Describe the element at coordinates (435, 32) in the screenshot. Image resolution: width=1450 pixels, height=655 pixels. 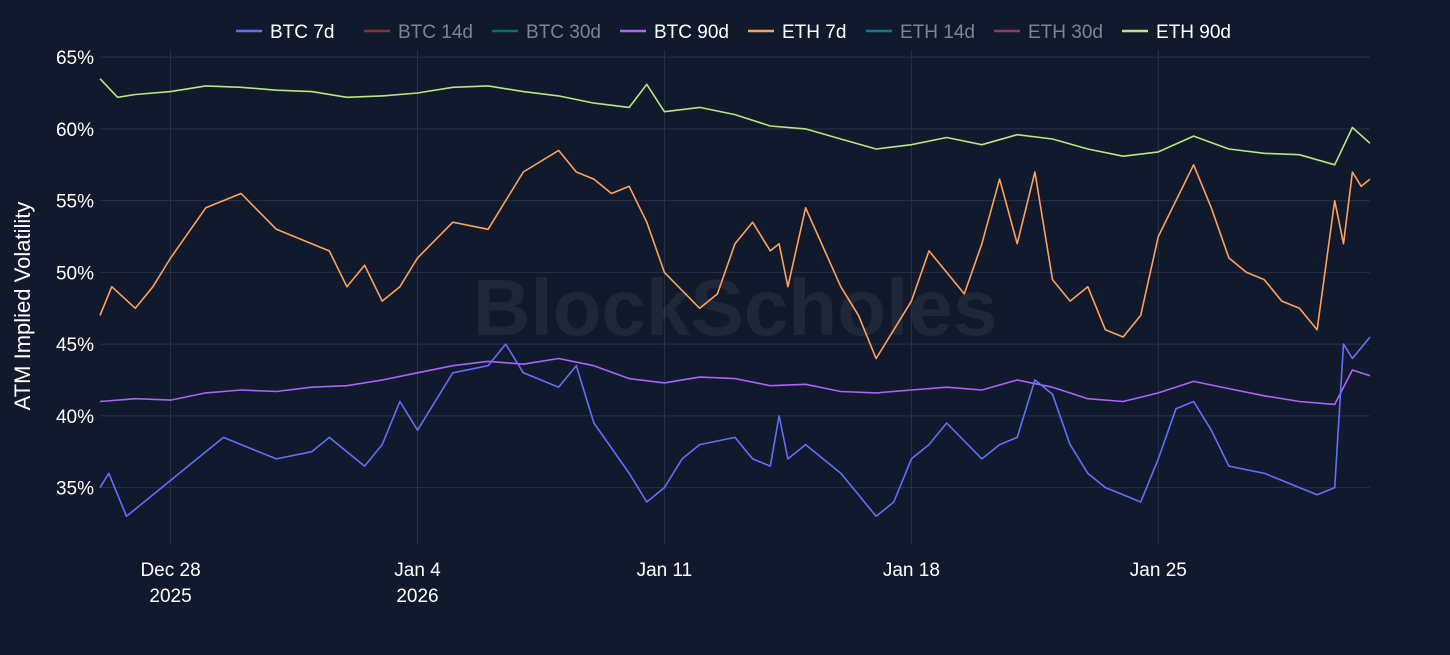
I see `legend-label: BTC 14d` at that location.